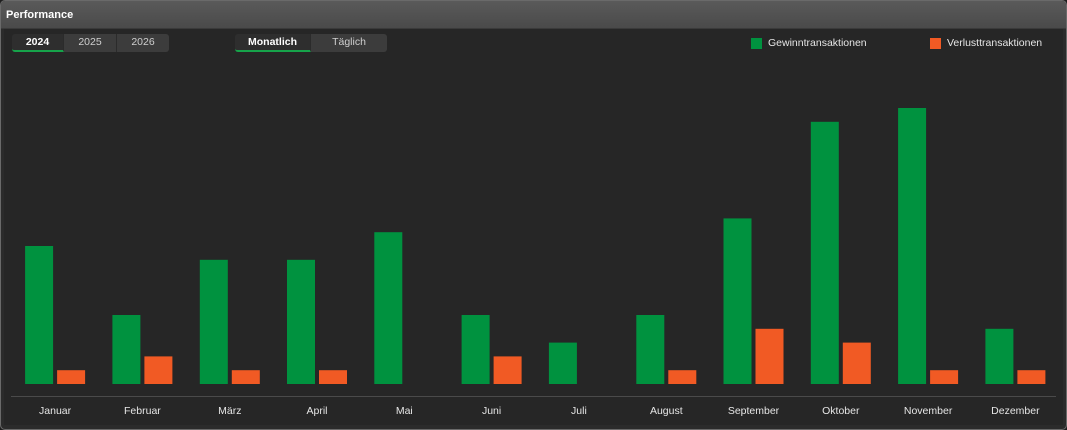  Describe the element at coordinates (756, 43) in the screenshot. I see `legend-swatch-win` at that location.